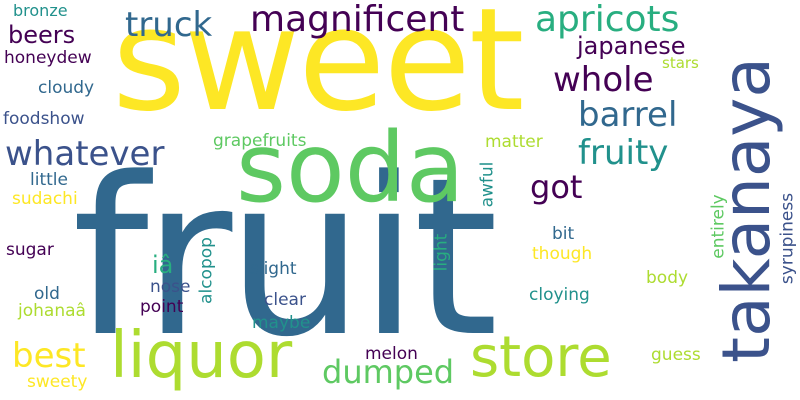  I want to click on word-soda: soda, so click(350, 168).